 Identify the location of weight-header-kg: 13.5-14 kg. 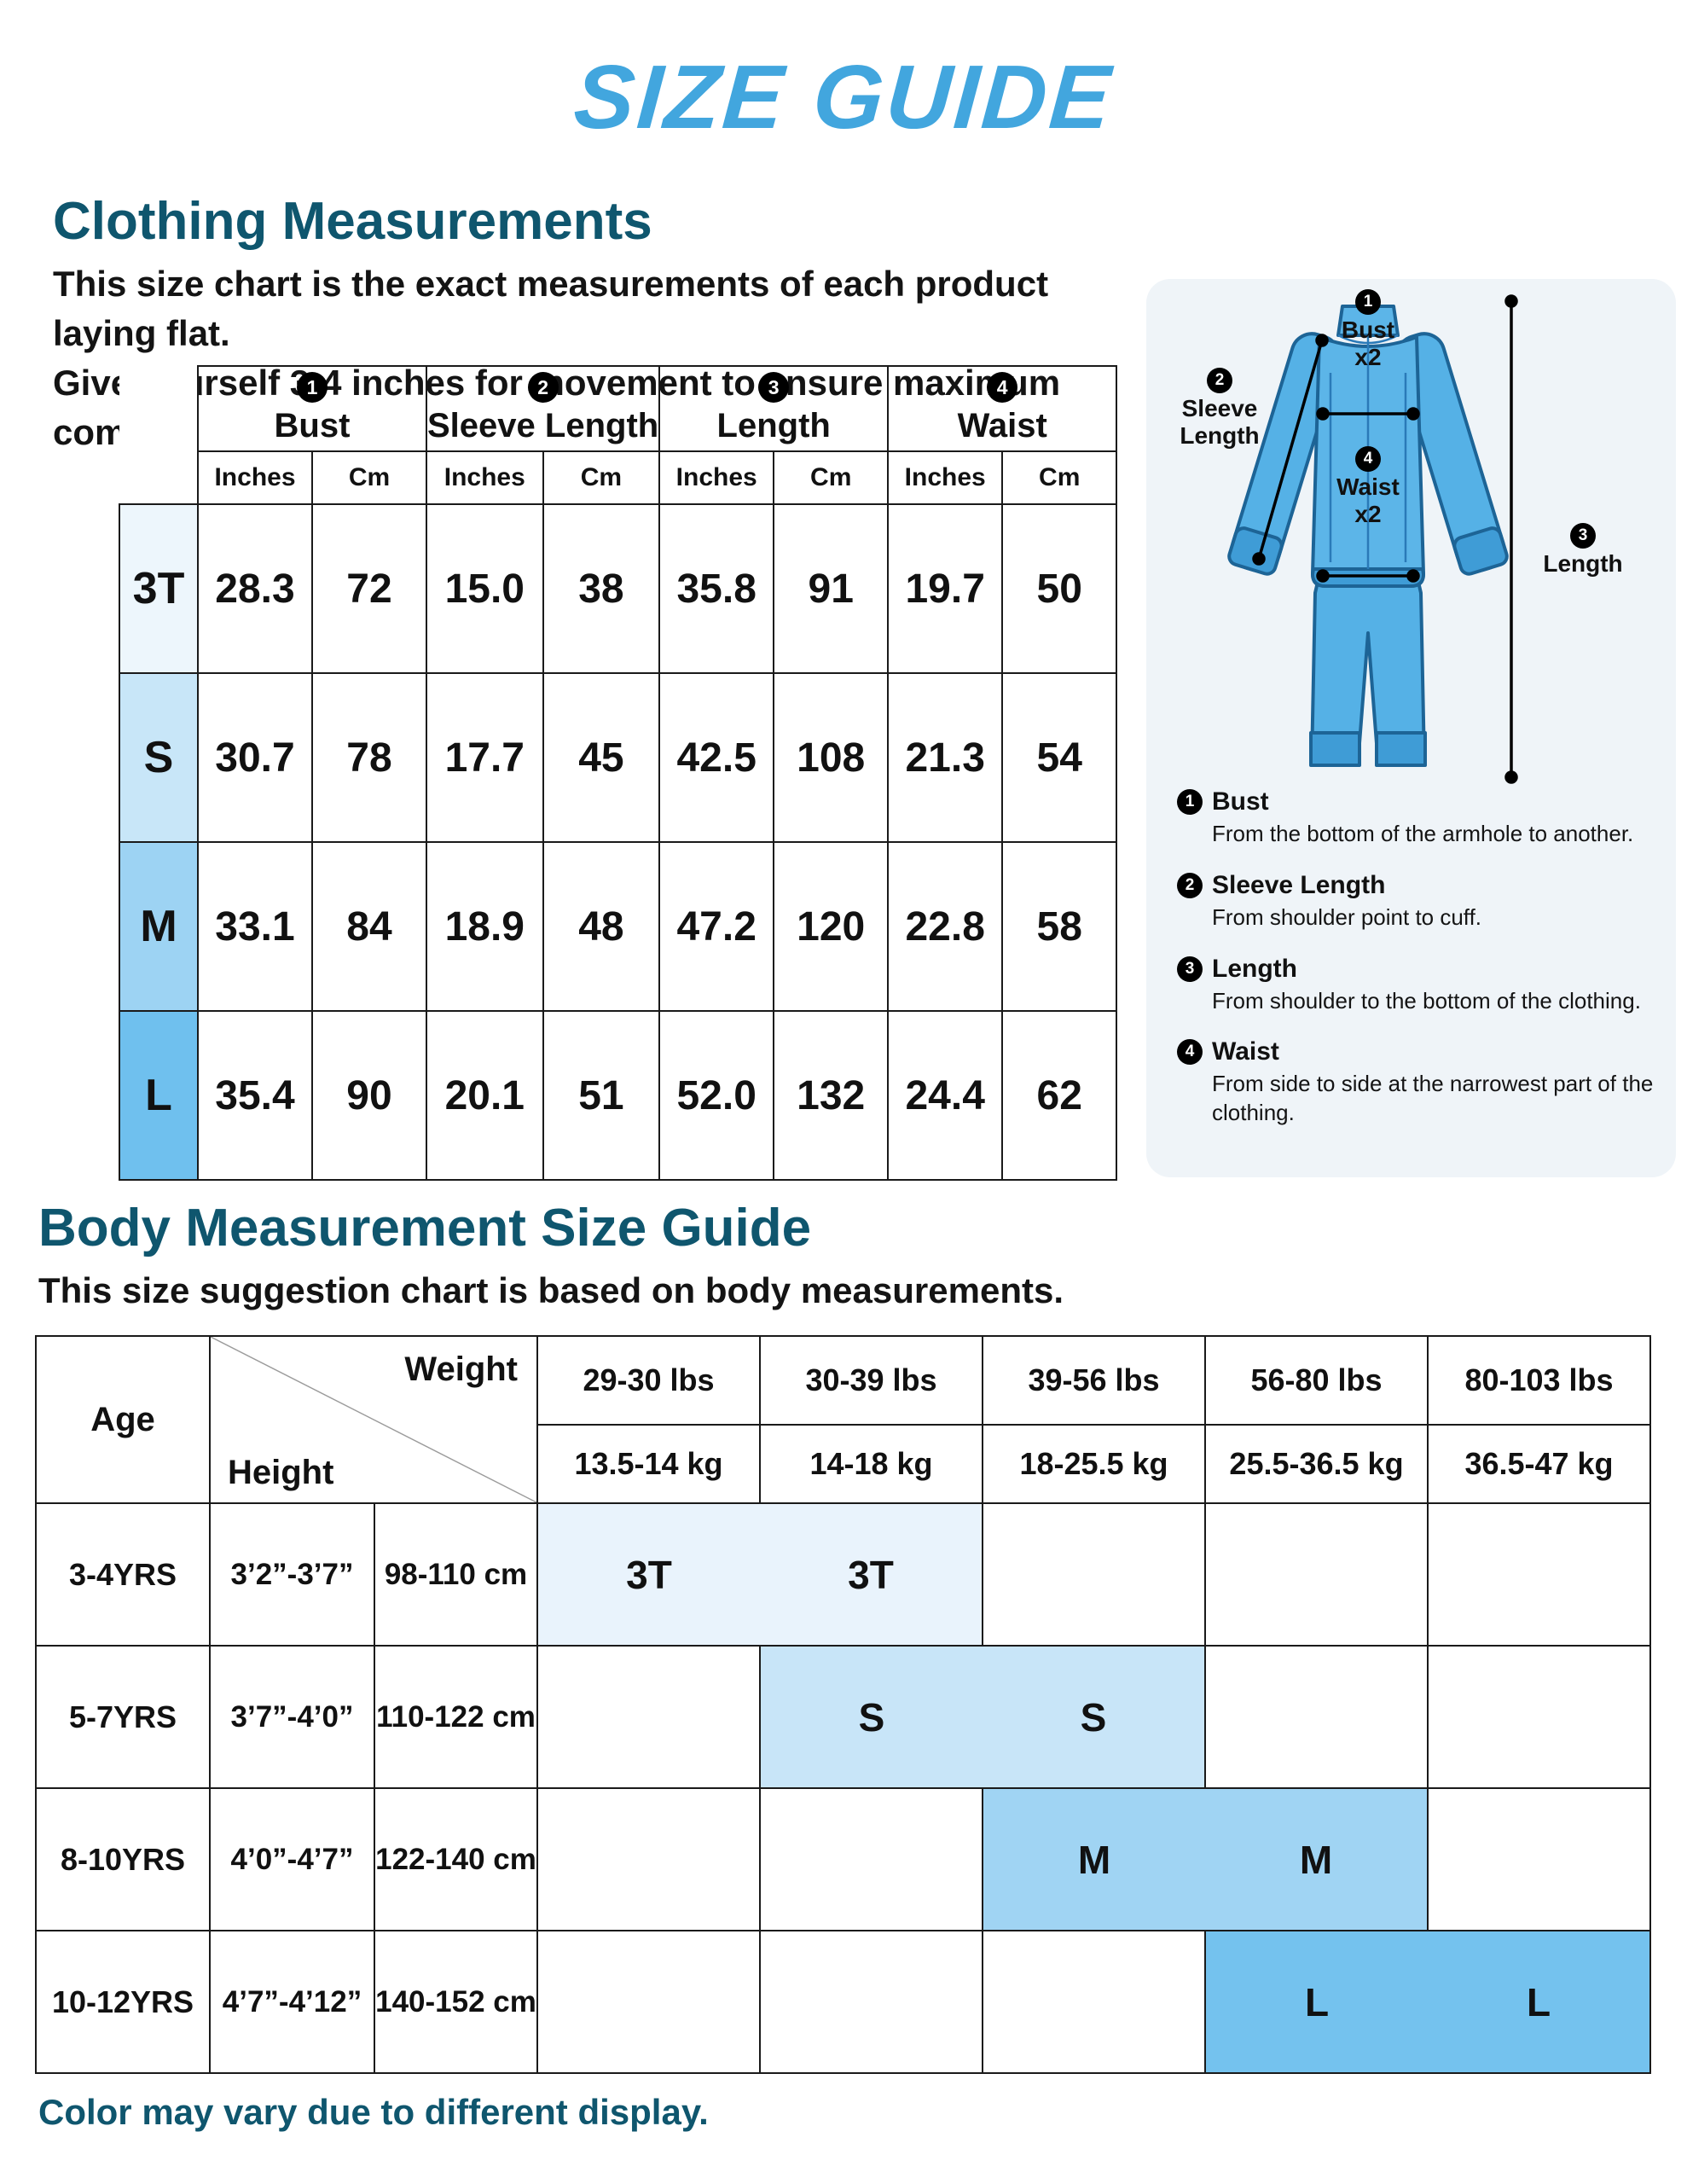
(648, 1464).